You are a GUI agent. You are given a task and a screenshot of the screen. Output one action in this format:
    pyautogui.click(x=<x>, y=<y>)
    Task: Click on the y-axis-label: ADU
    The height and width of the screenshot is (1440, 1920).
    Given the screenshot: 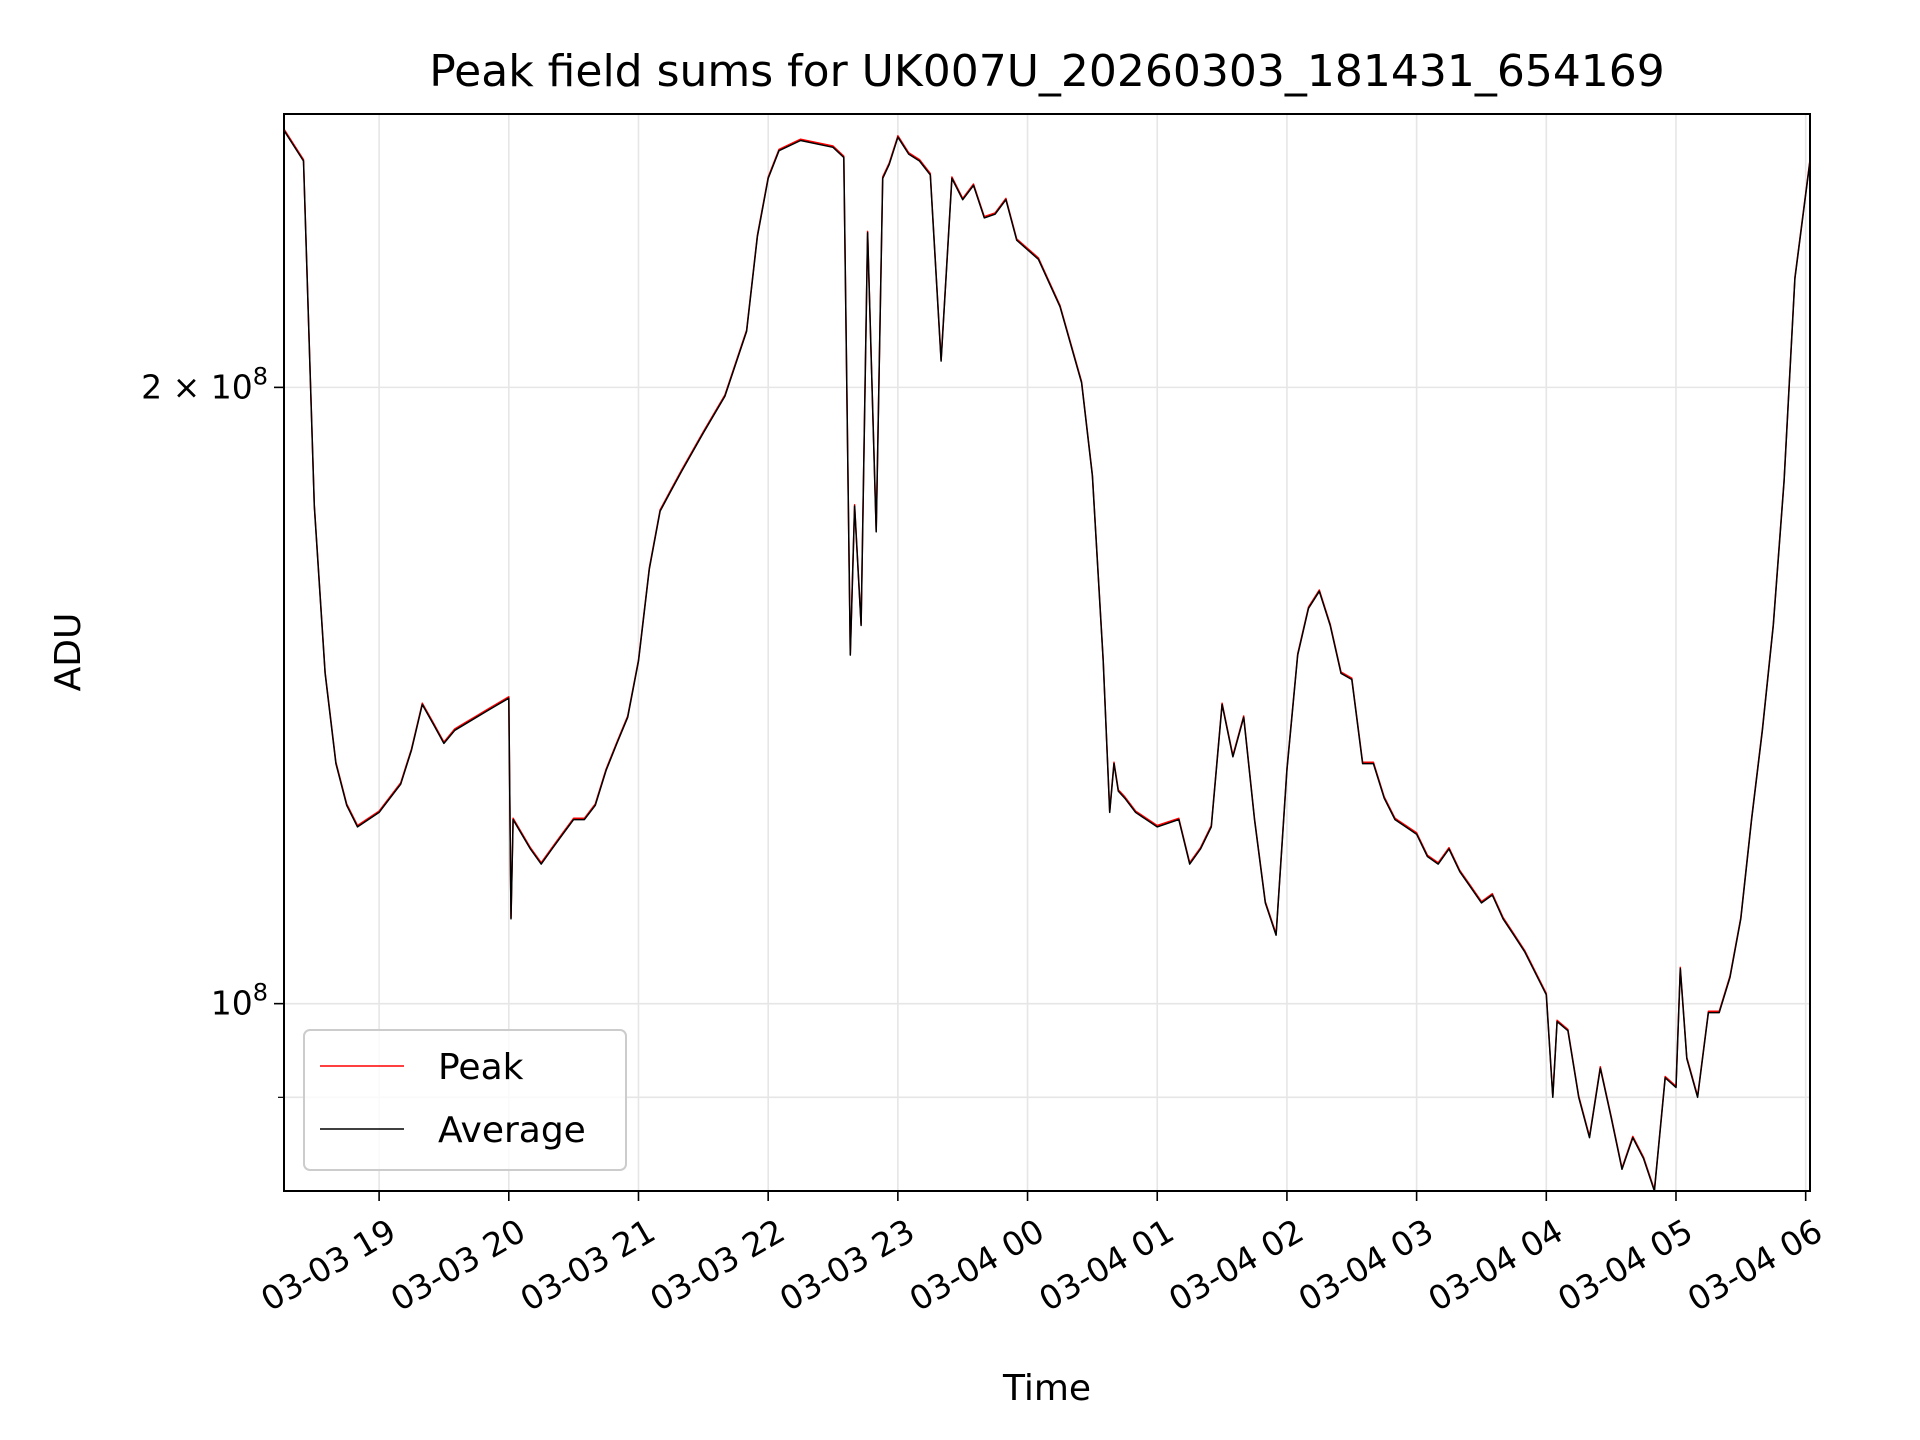 What is the action you would take?
    pyautogui.click(x=68, y=652)
    